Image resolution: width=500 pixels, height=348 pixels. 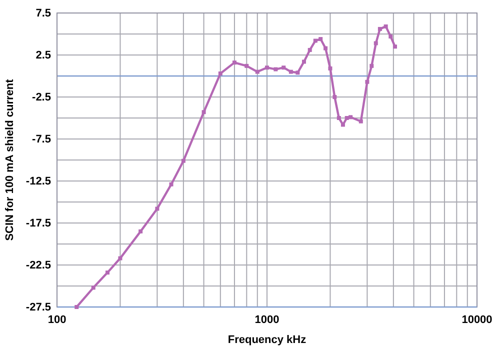 What do you see at coordinates (38, 266) in the screenshot?
I see `y-tick-label: -22.5` at bounding box center [38, 266].